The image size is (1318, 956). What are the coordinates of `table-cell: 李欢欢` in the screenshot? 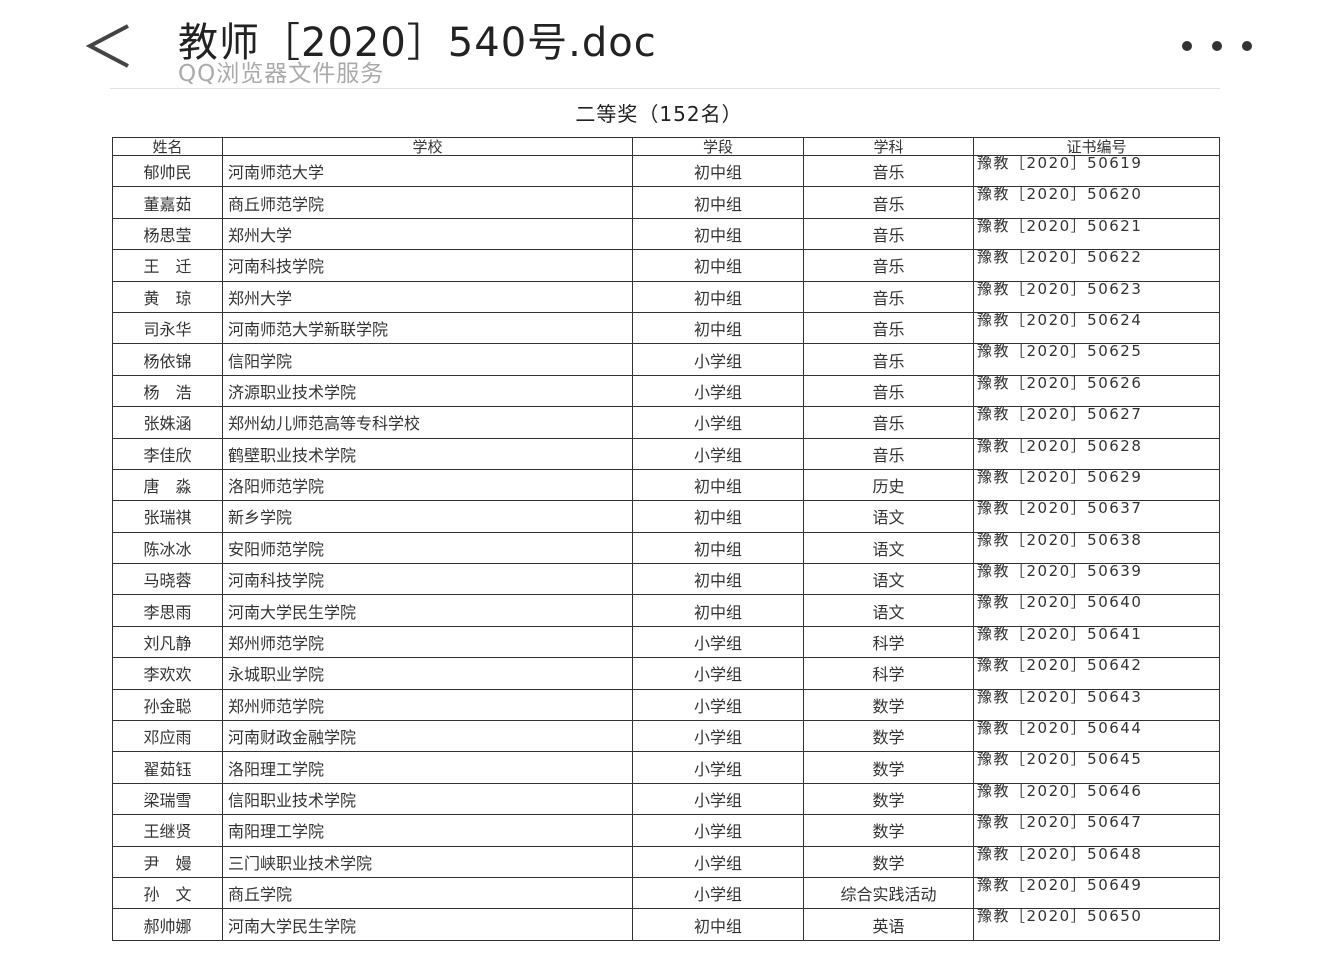 It's located at (167, 673).